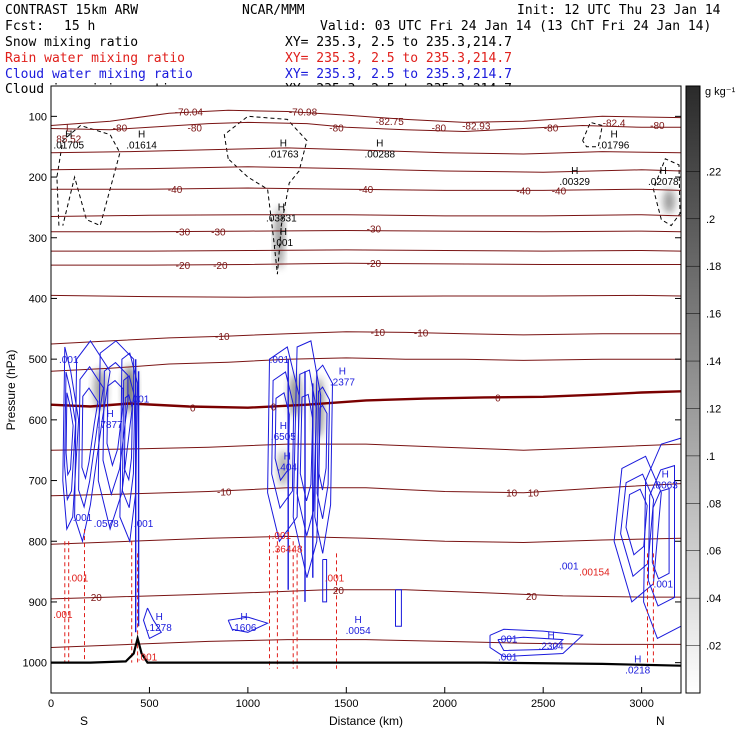  Describe the element at coordinates (11, 390) in the screenshot. I see `y-axis-label: Pressure (hPa)` at that location.